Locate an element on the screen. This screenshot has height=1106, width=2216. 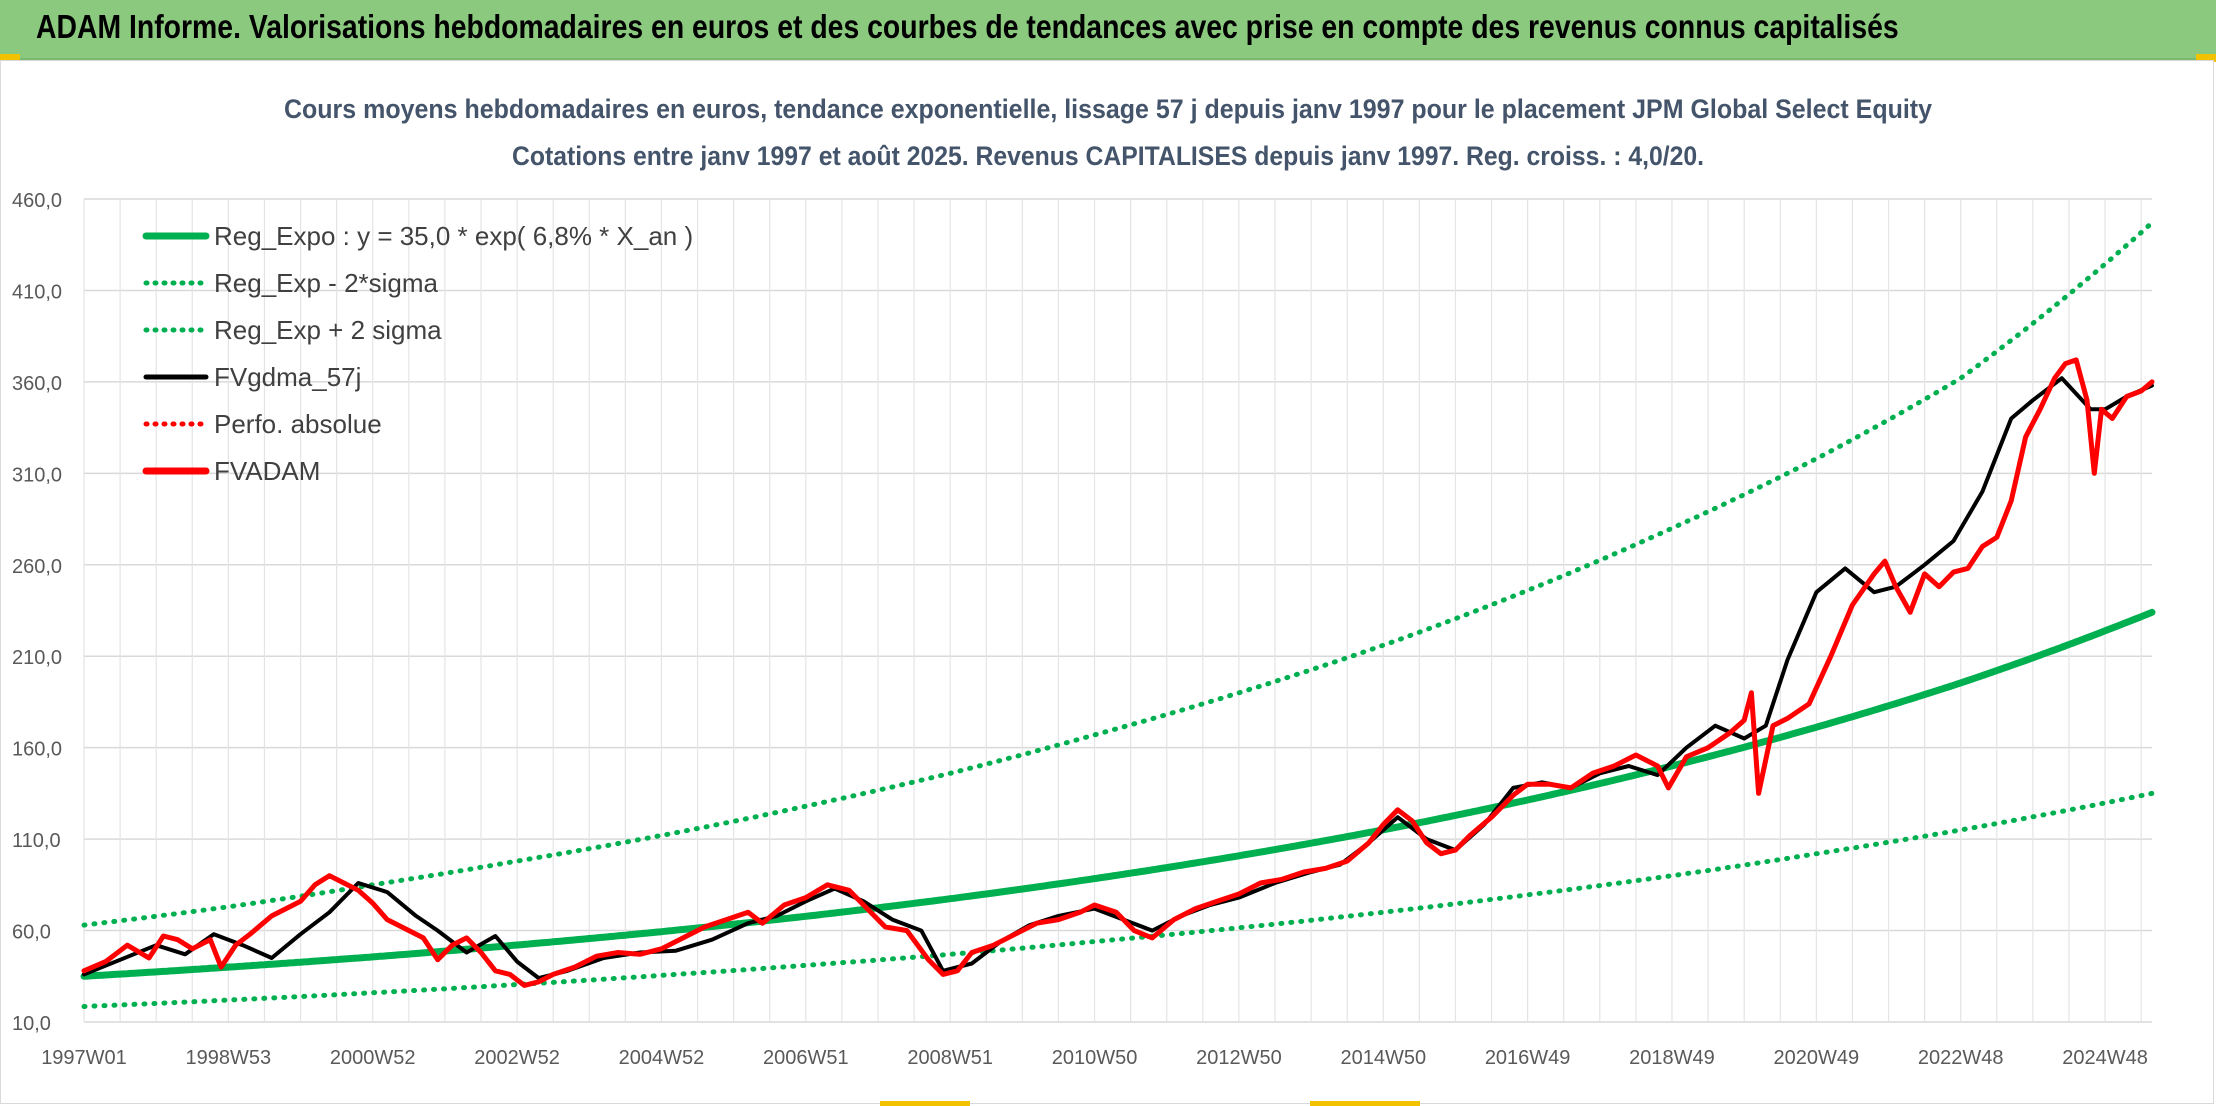
x-tick-label: 2014W50 is located at coordinates (1383, 1058).